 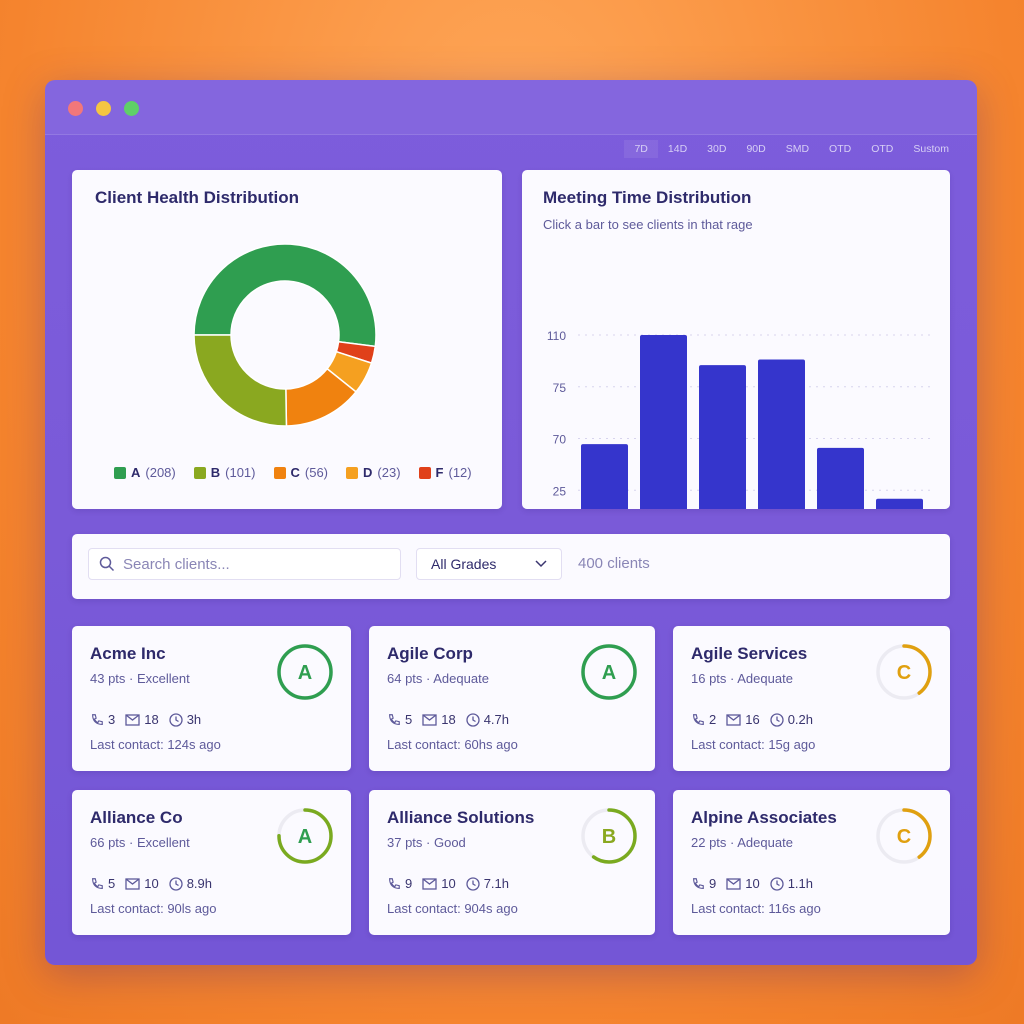 What do you see at coordinates (496, 883) in the screenshot?
I see `meeting-time: 7.1h` at bounding box center [496, 883].